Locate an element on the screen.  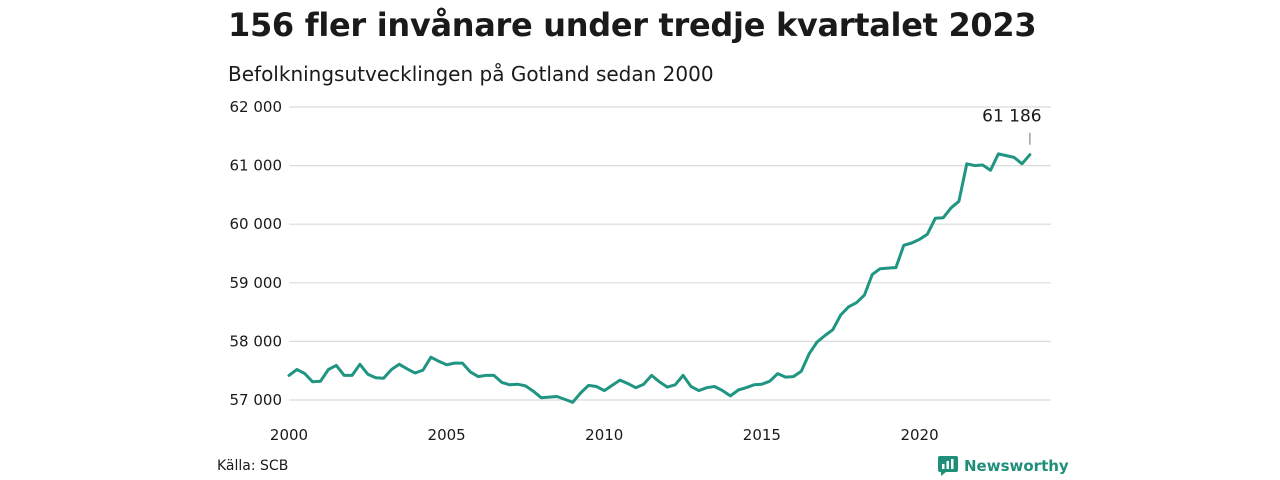
annotation: 61 186 is located at coordinates (1012, 126).